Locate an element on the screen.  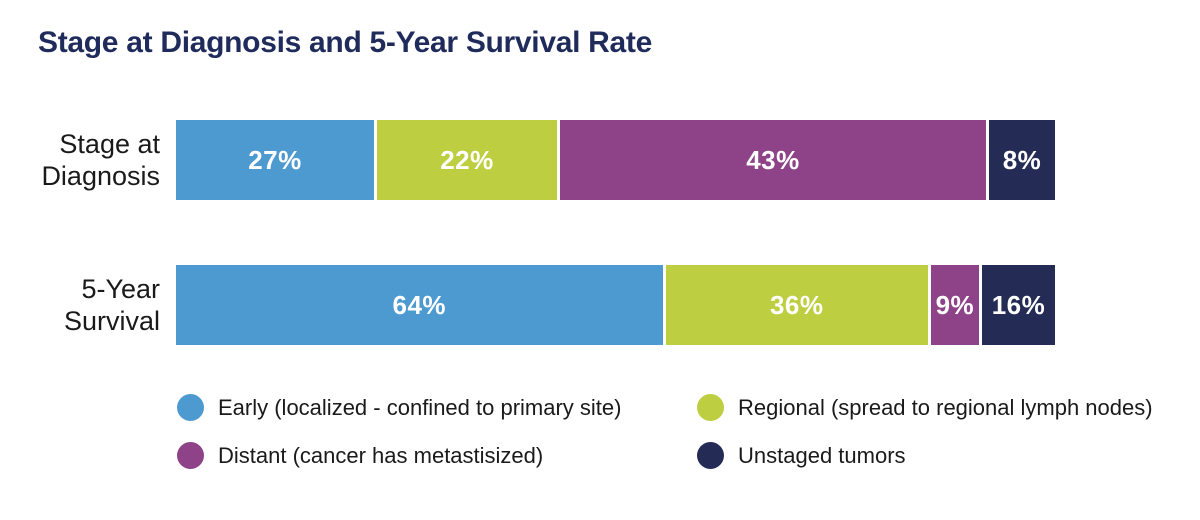
bar-segments: 64% 36% 9% 16% is located at coordinates (615, 305).